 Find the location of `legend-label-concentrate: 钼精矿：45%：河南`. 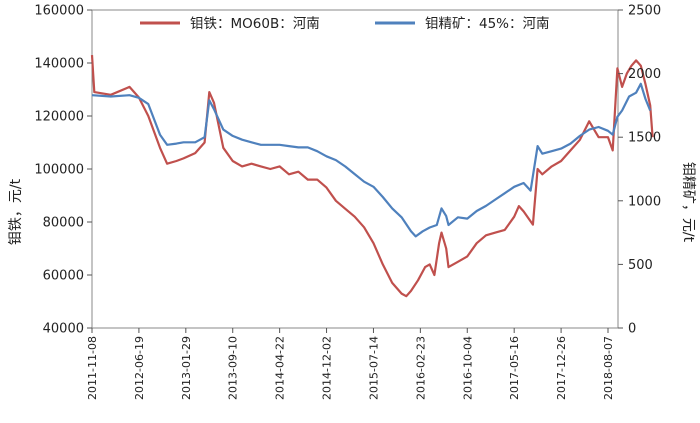

legend-label-concentrate: 钼精矿：45%：河南 is located at coordinates (487, 24).